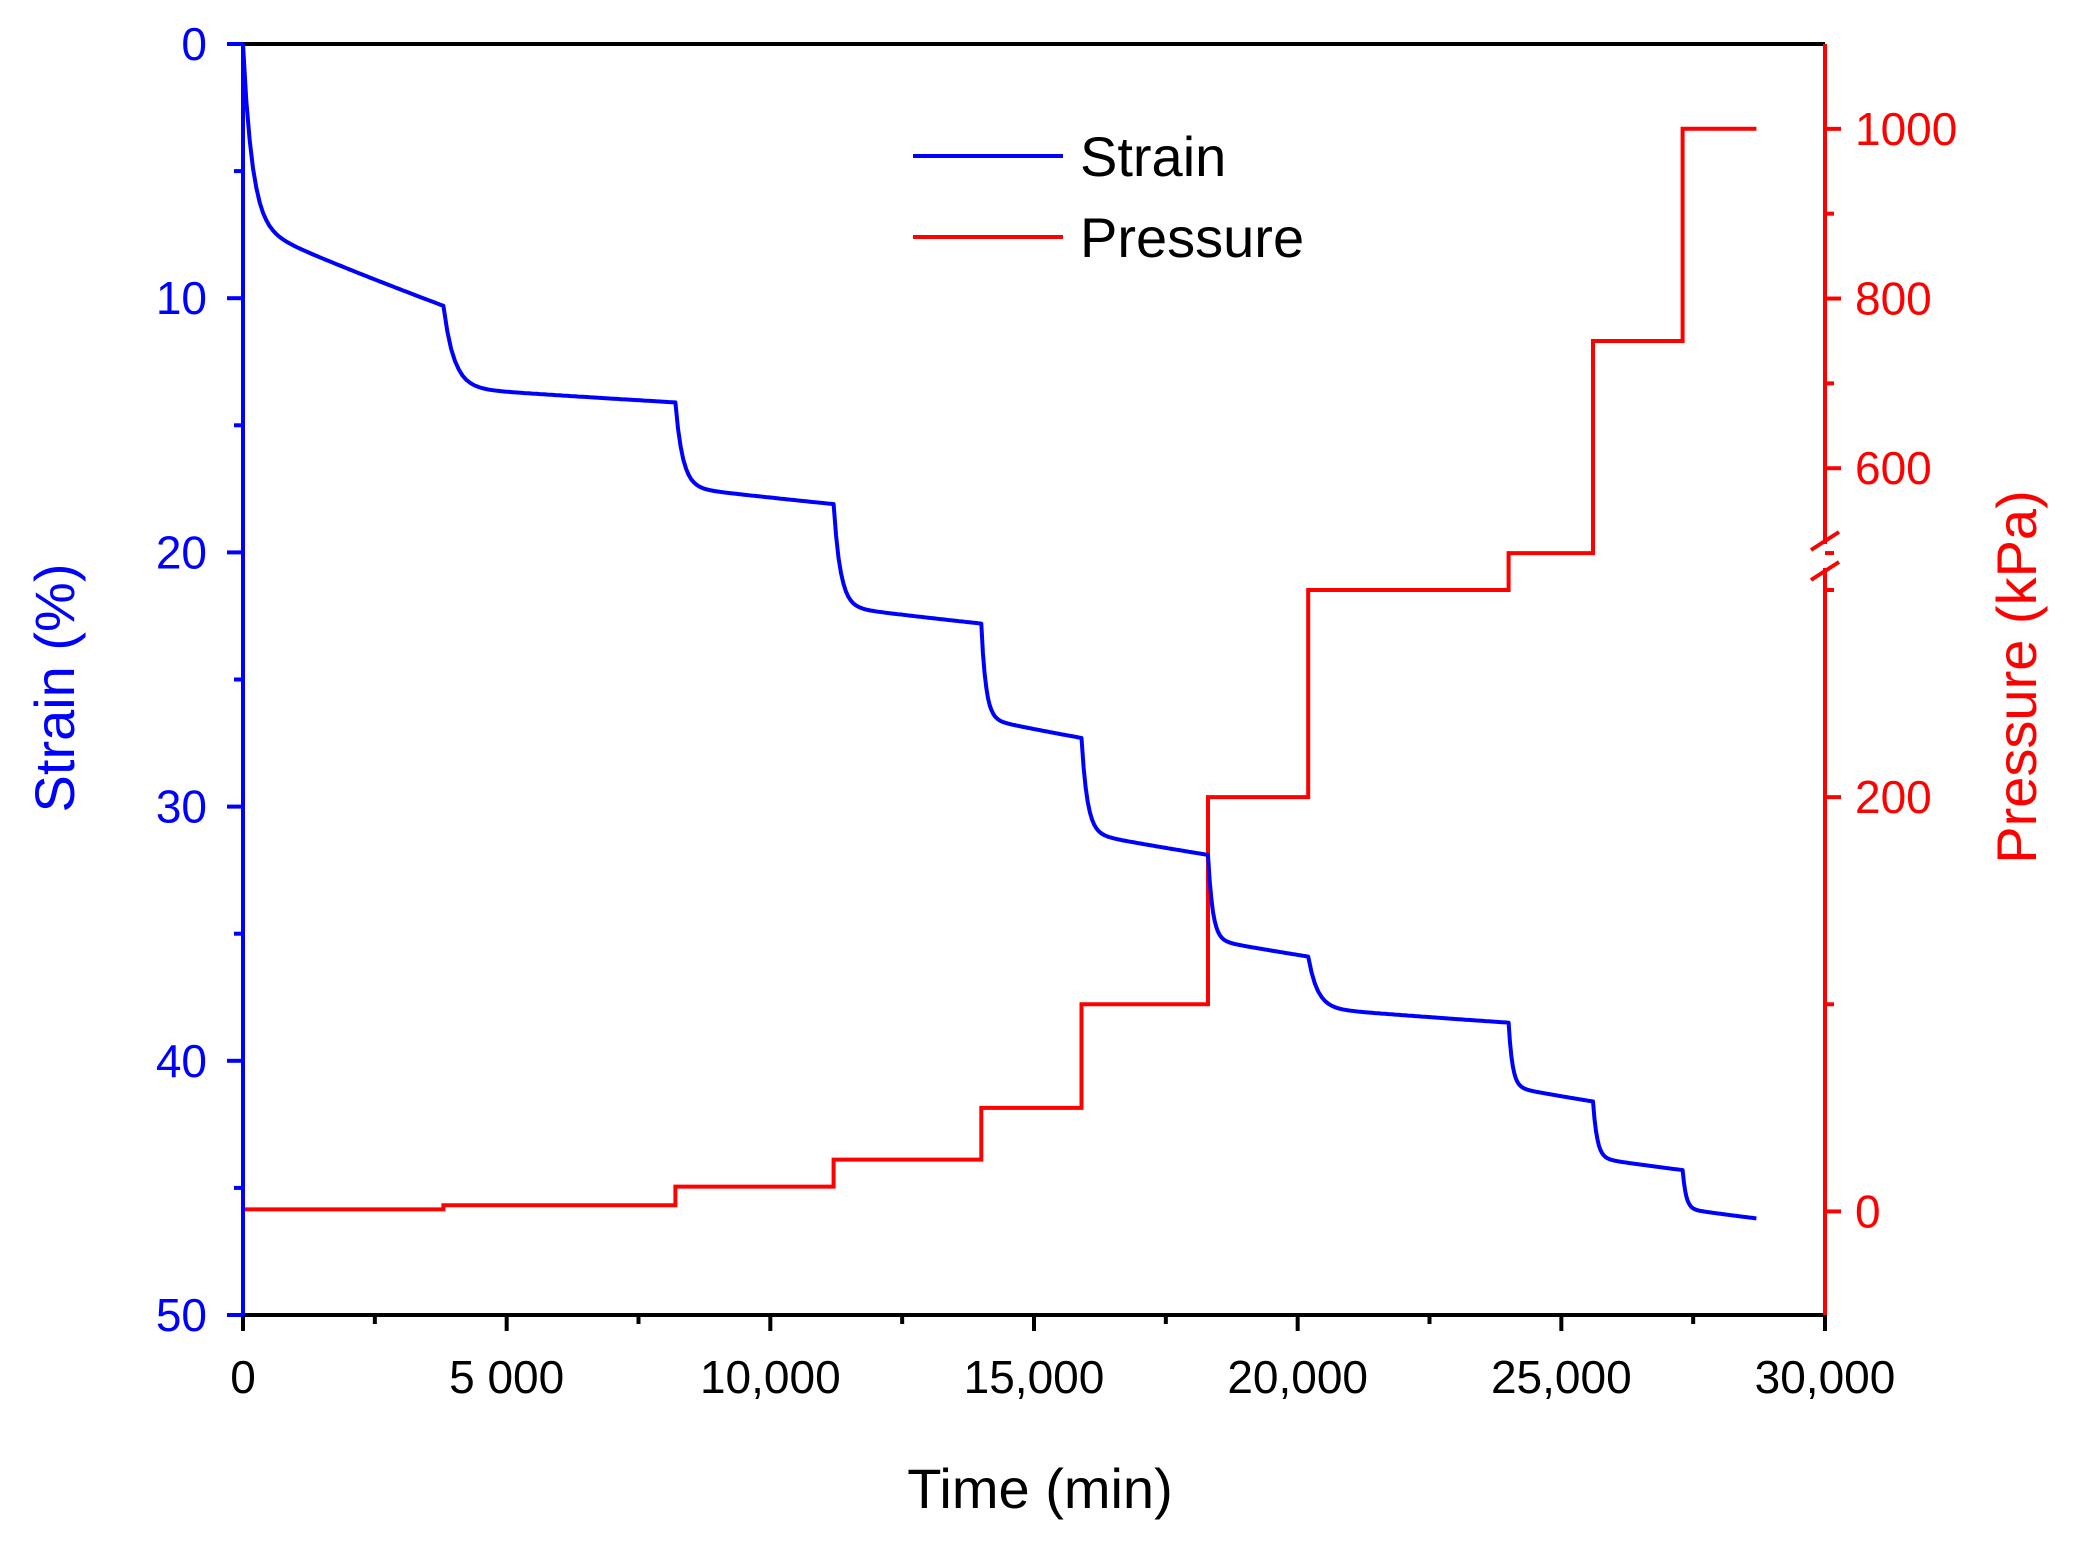 Image resolution: width=2077 pixels, height=1547 pixels. I want to click on left-tick-label: 0, so click(194, 44).